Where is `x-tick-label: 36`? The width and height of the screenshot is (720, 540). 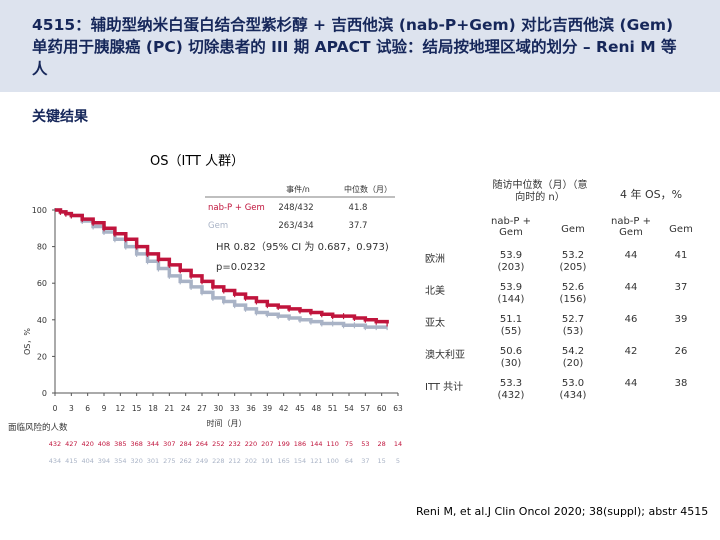
x-tick-label: 36 is located at coordinates (251, 408).